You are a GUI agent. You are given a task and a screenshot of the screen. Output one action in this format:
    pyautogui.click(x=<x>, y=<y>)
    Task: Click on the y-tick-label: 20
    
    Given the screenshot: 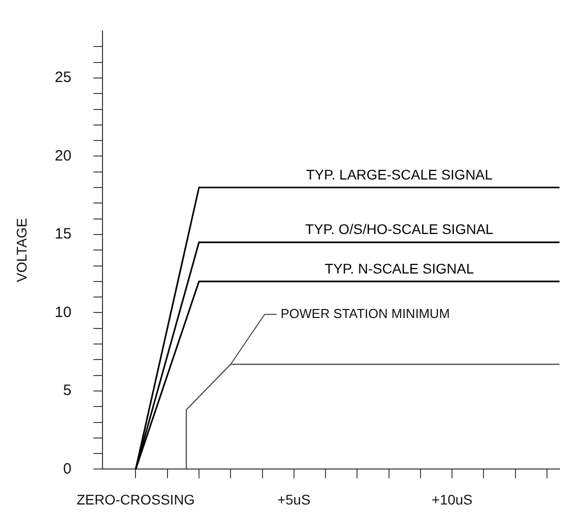 What is the action you would take?
    pyautogui.click(x=63, y=155)
    